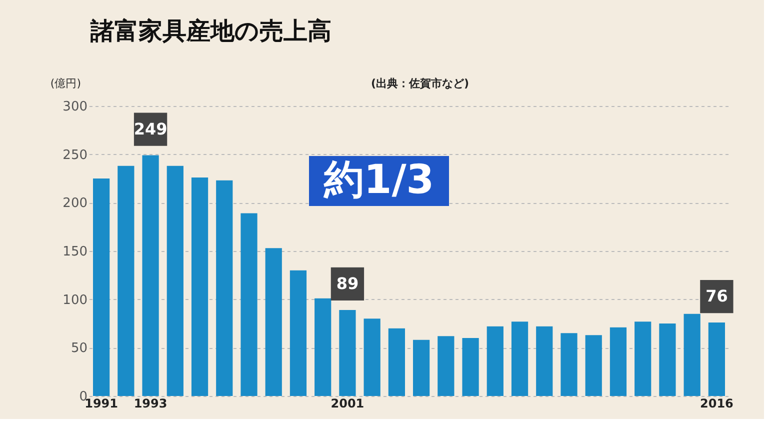  Describe the element at coordinates (151, 128) in the screenshot. I see `data-label: 249` at that location.